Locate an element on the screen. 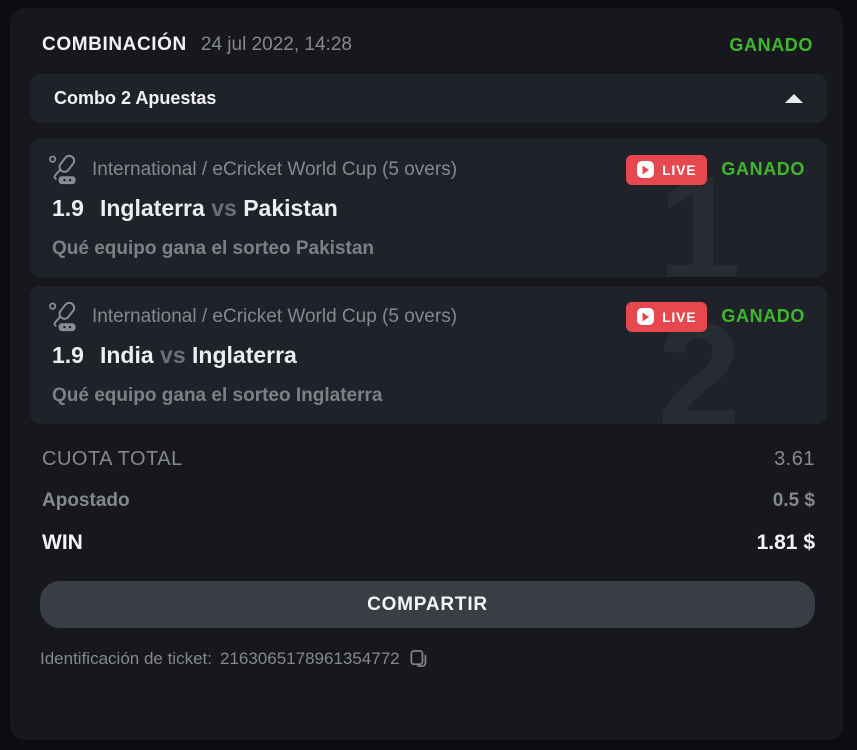  market-description: Qué equipo gana el sorteo Pakistan is located at coordinates (213, 248).